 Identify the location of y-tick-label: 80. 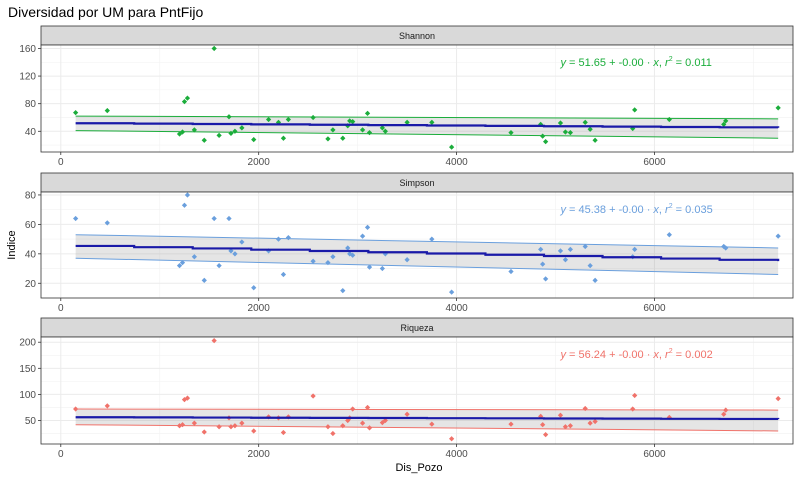
(31, 104).